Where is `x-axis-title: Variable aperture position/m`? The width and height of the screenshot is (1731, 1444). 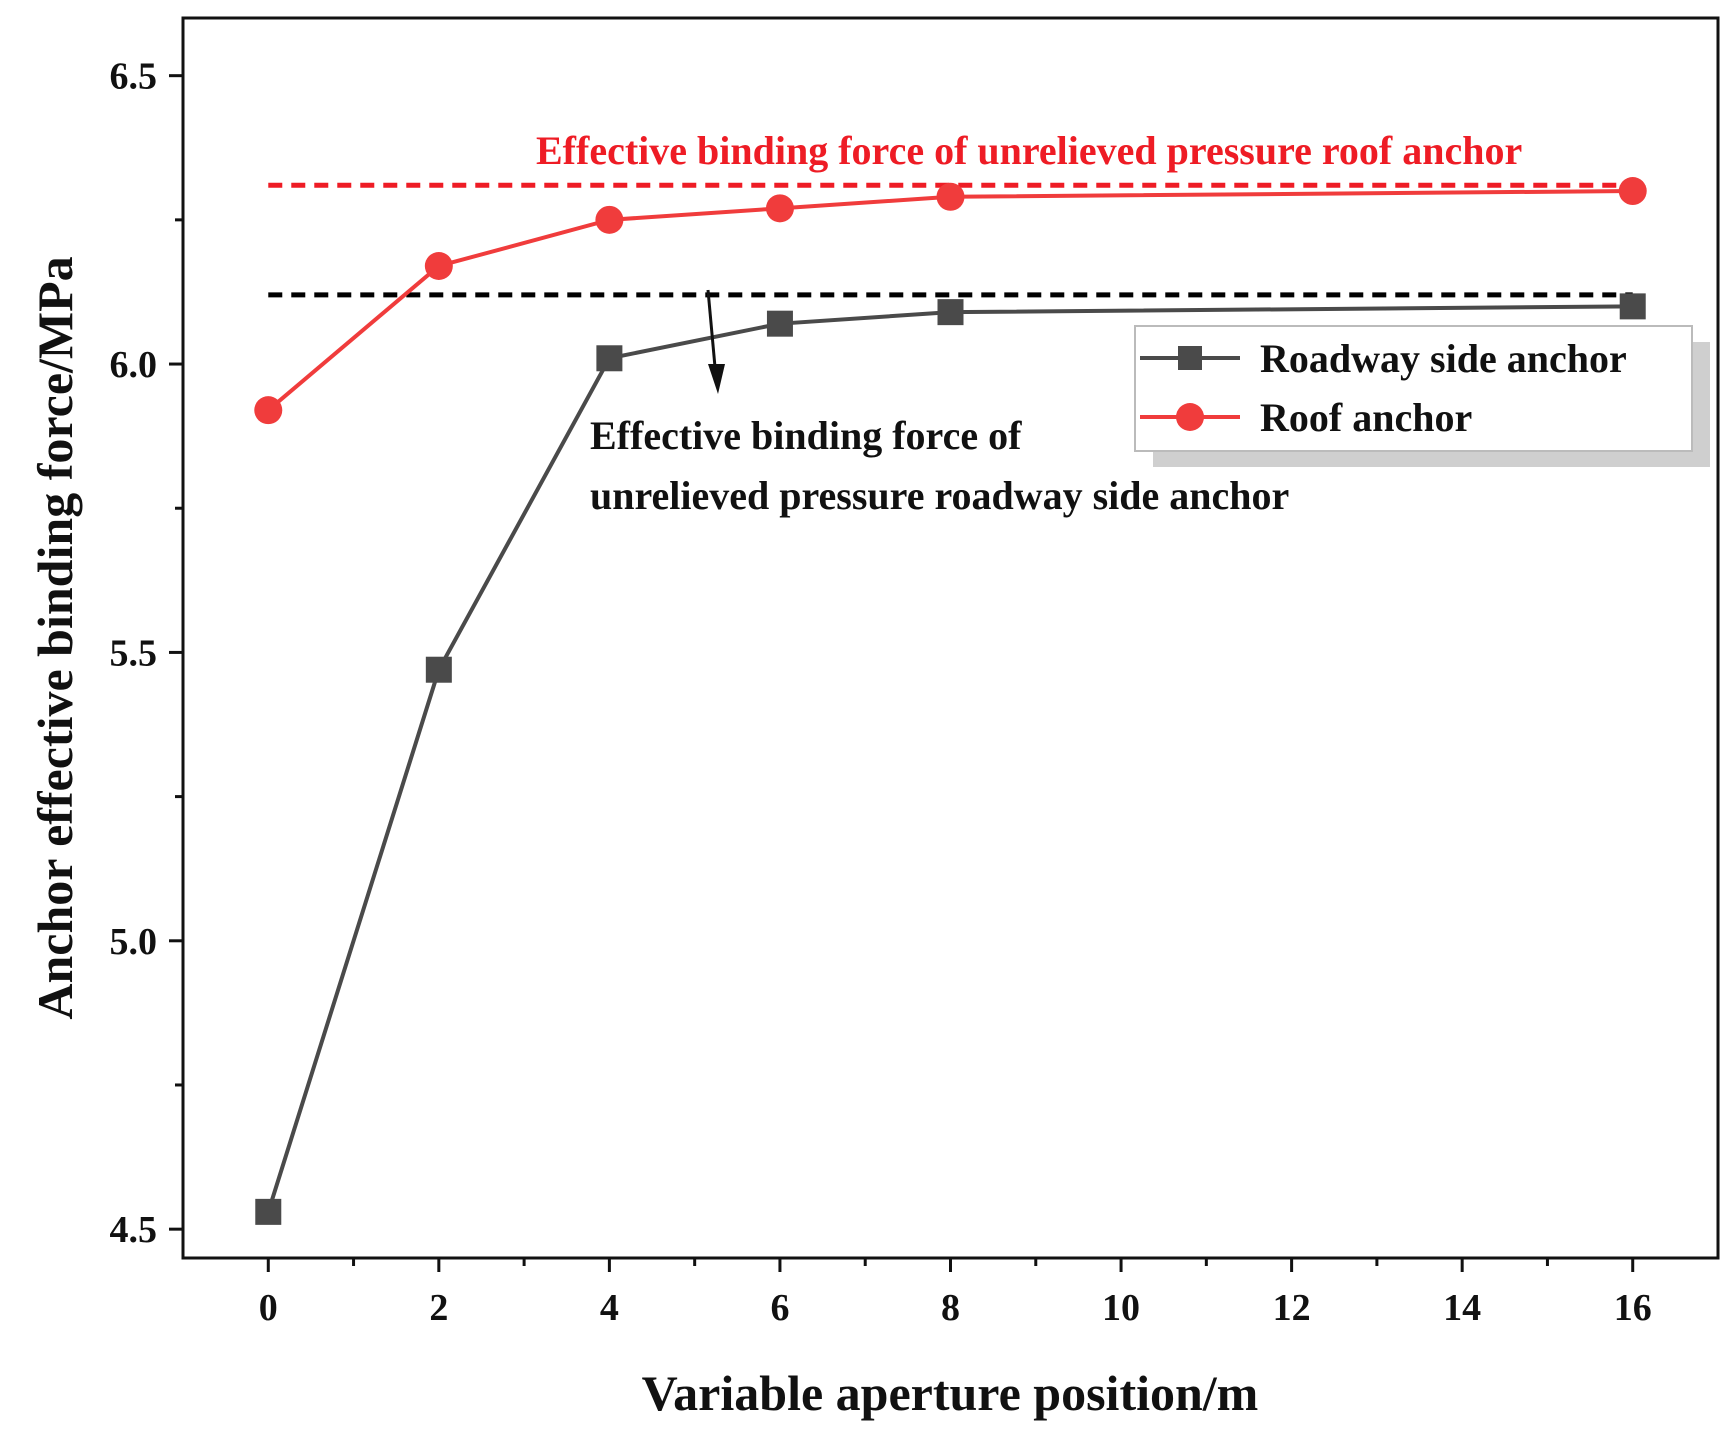 x-axis-title: Variable aperture position/m is located at coordinates (950, 1393).